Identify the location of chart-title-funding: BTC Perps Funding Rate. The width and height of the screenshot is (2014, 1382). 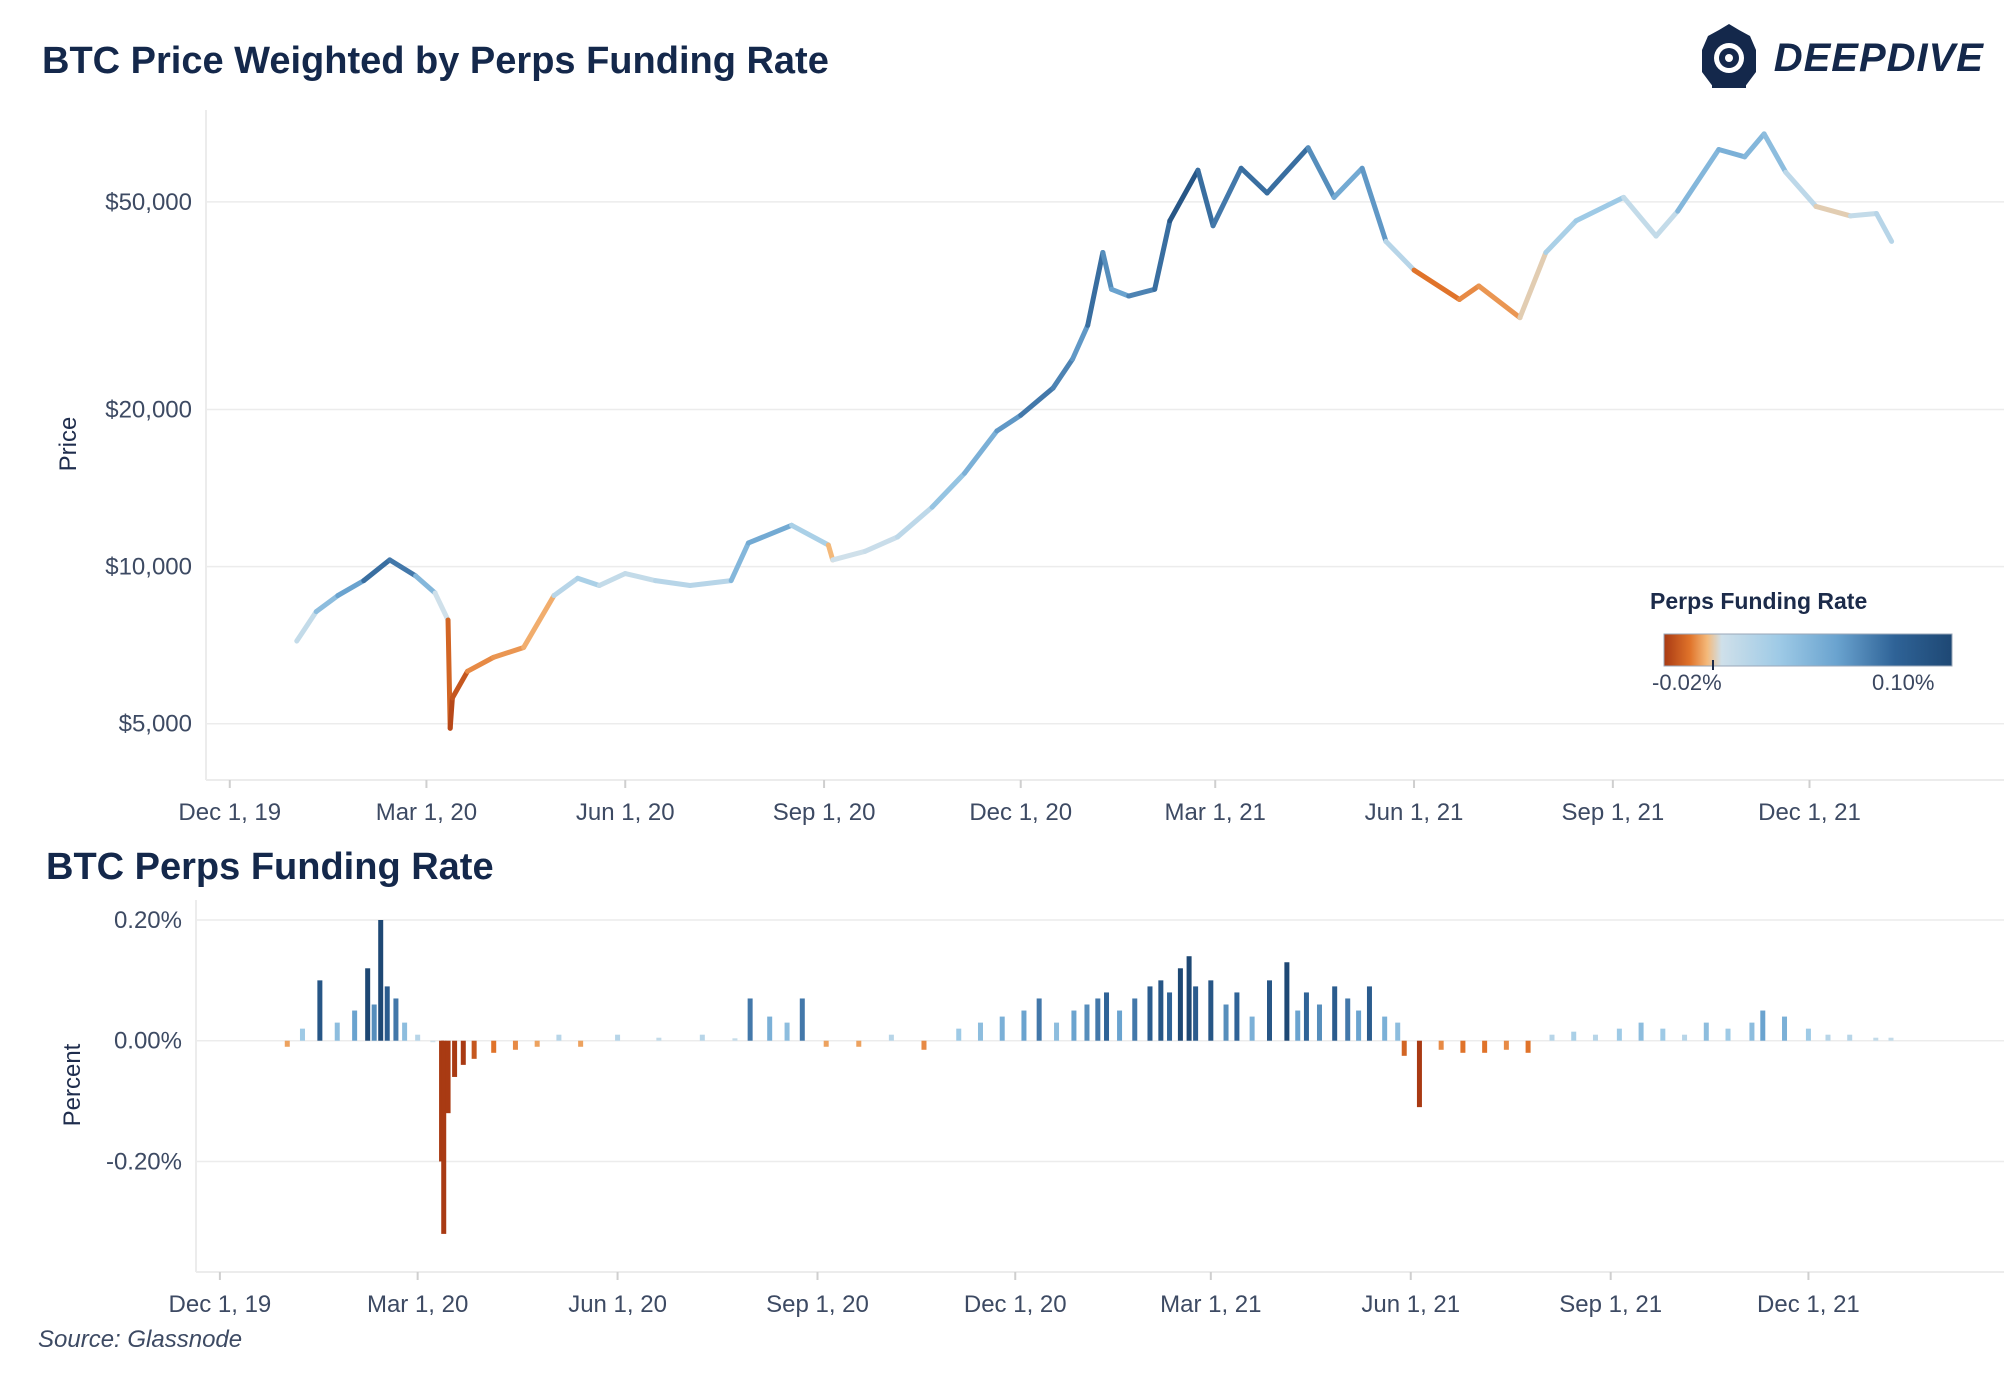
(270, 867).